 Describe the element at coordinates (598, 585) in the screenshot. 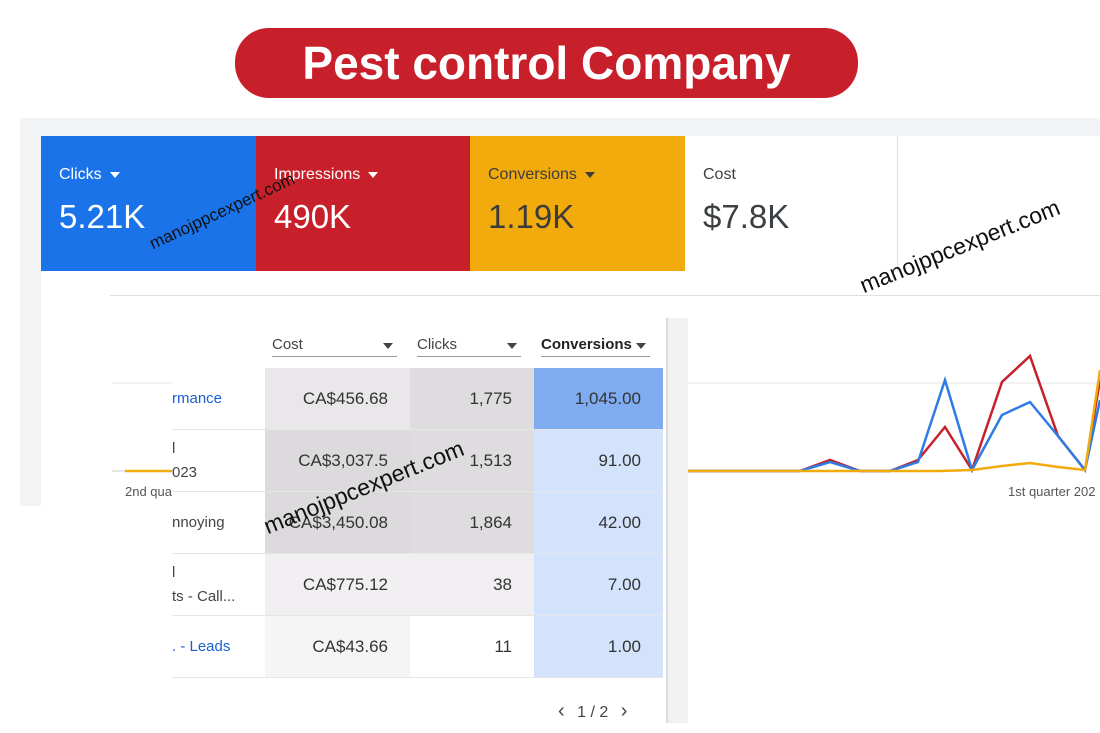

I see `table-cell: 7.00` at that location.